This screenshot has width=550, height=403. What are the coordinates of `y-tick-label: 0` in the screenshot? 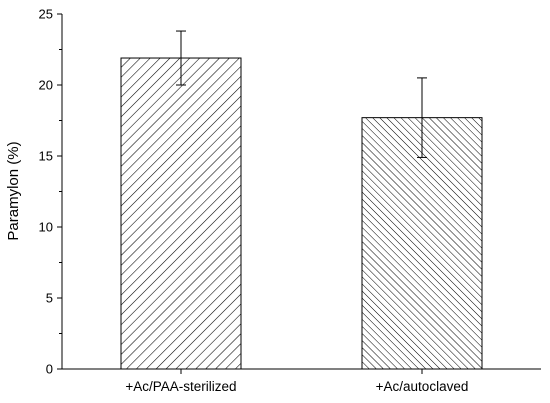 It's located at (49, 369).